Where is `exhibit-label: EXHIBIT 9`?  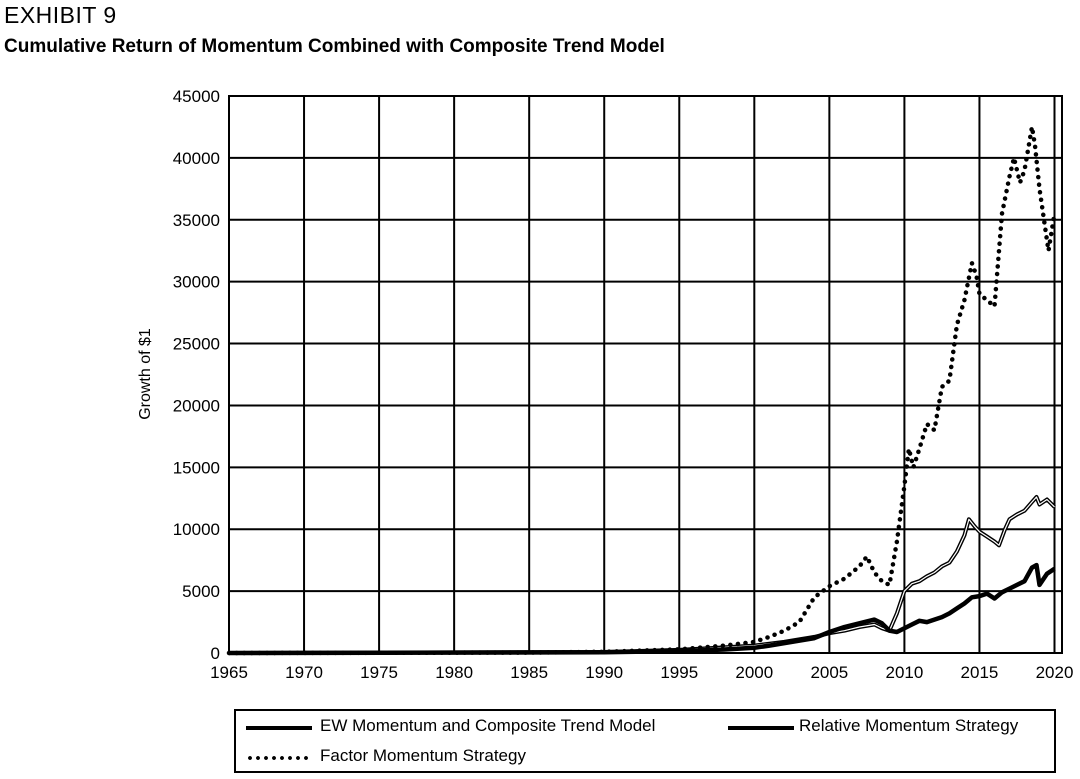
exhibit-label: EXHIBIT 9 is located at coordinates (60, 15).